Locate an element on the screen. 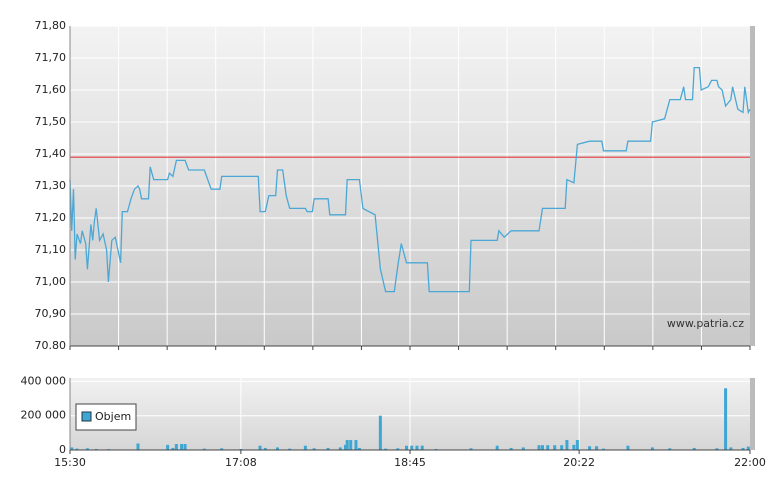 The height and width of the screenshot is (490, 780). y-tick-label: 70.80 is located at coordinates (51, 345).